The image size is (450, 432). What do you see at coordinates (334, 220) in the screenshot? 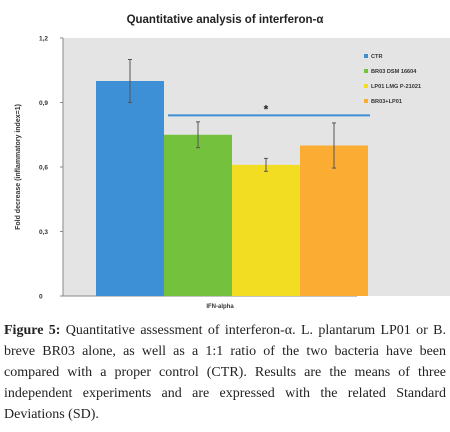
I see `bar-br03-lp01` at bounding box center [334, 220].